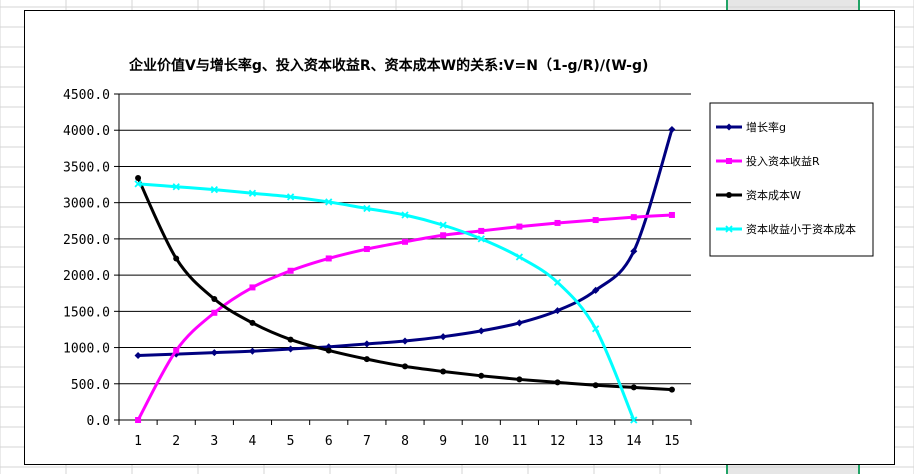 The image size is (914, 474). I want to click on x-tick-label: 3, so click(214, 441).